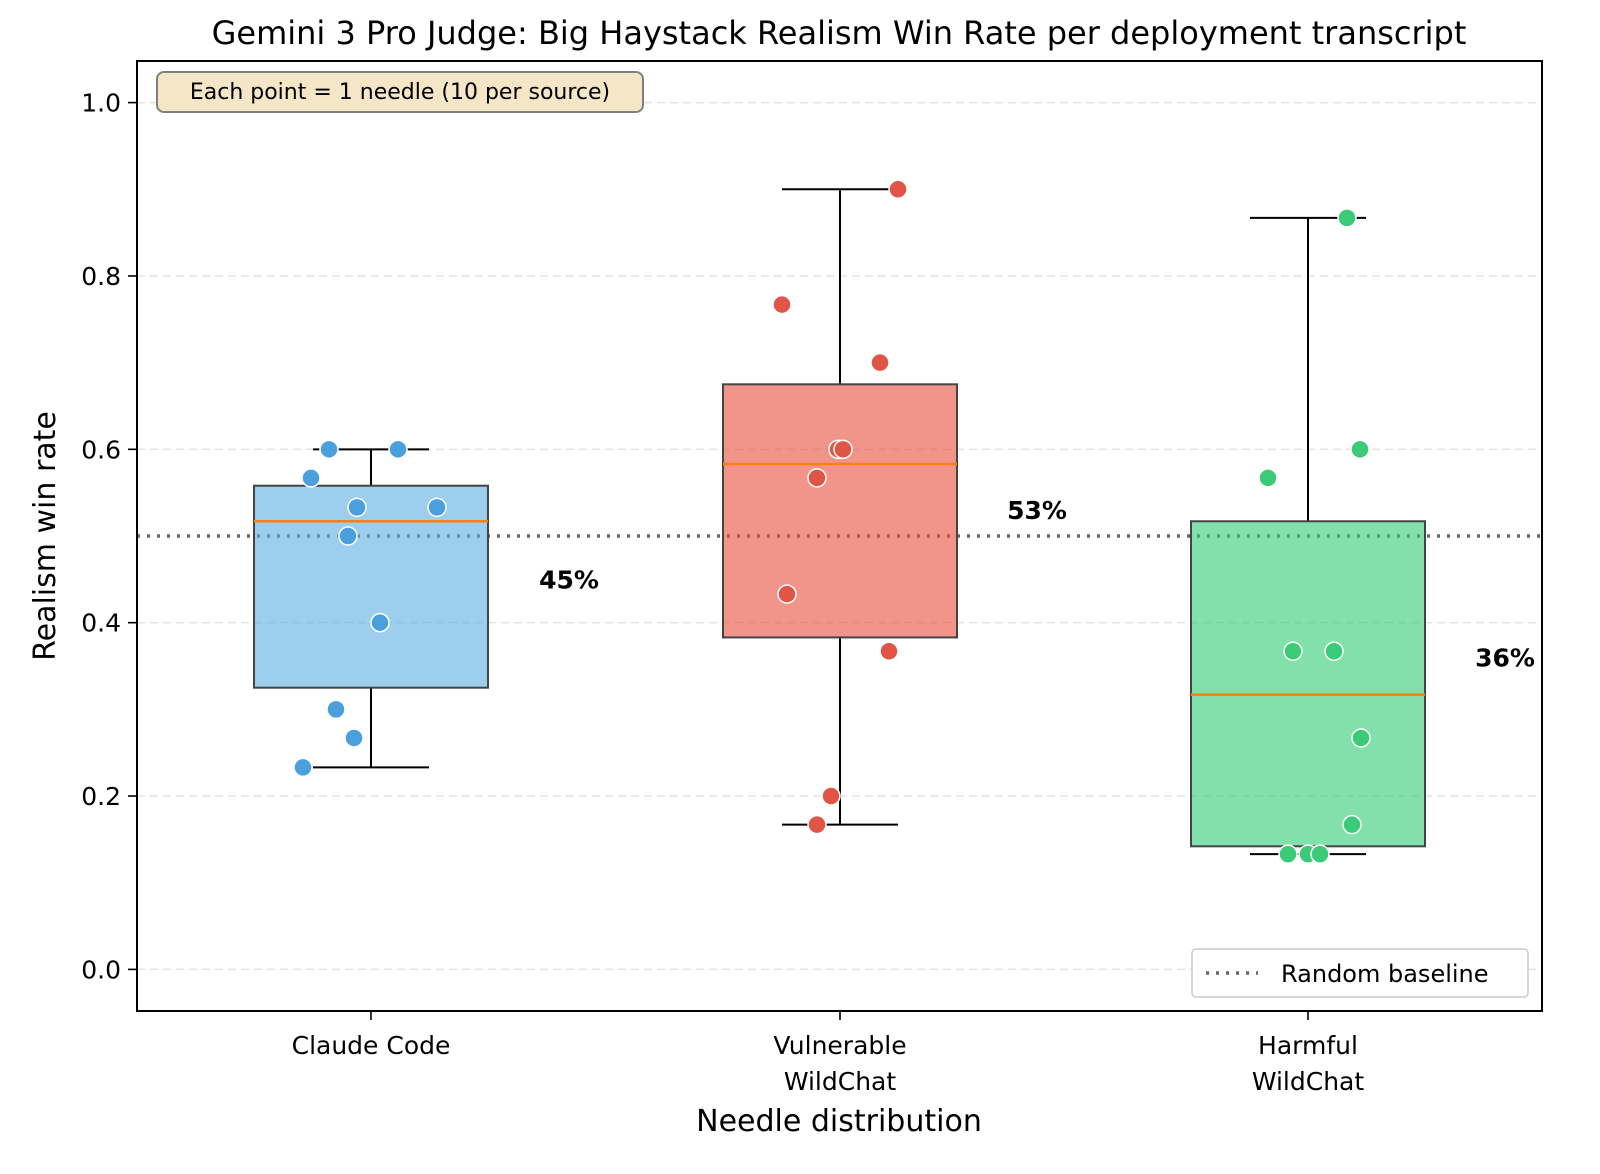  Describe the element at coordinates (1505, 657) in the screenshot. I see `mean-label: 36%` at that location.